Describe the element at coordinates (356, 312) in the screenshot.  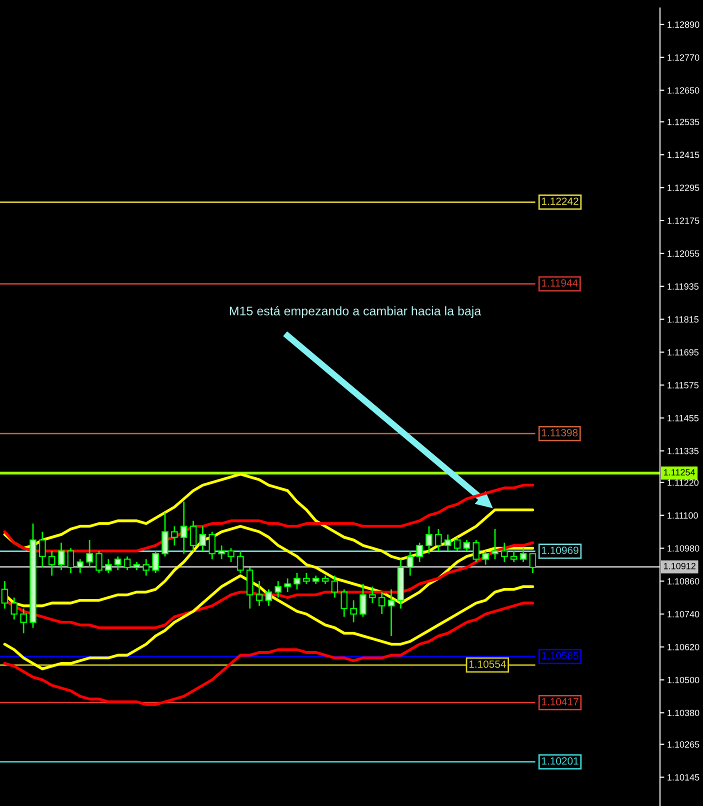
I see `annotation: M15 está empezando a cambiar hacia la baja` at that location.